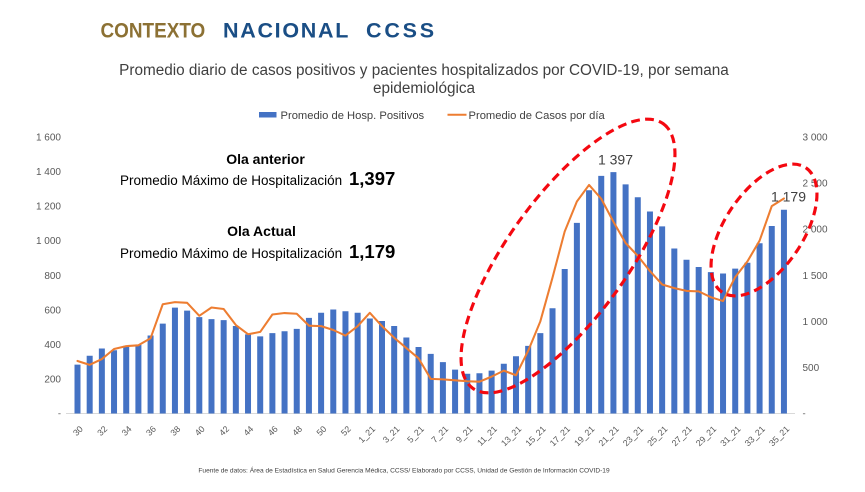 This screenshot has height=492, width=865. What do you see at coordinates (52, 379) in the screenshot?
I see `svg-text: 200` at bounding box center [52, 379].